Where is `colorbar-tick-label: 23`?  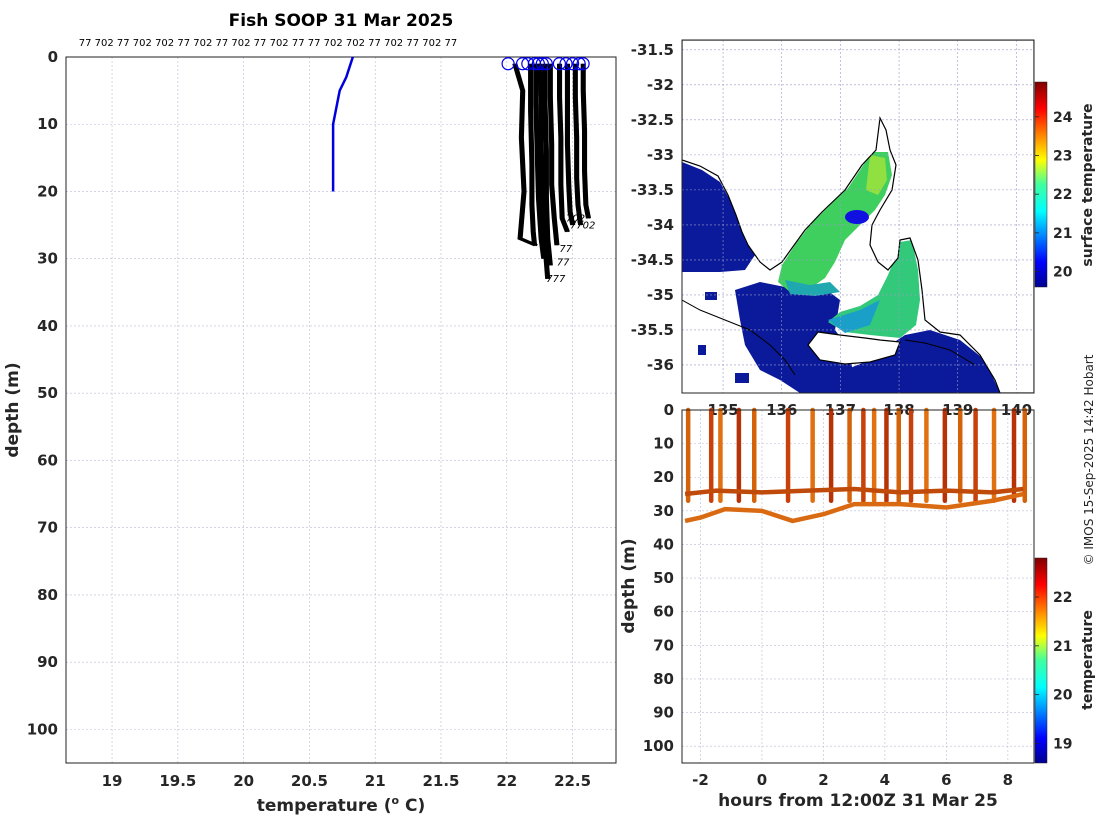 colorbar-tick-label: 23 is located at coordinates (1062, 156).